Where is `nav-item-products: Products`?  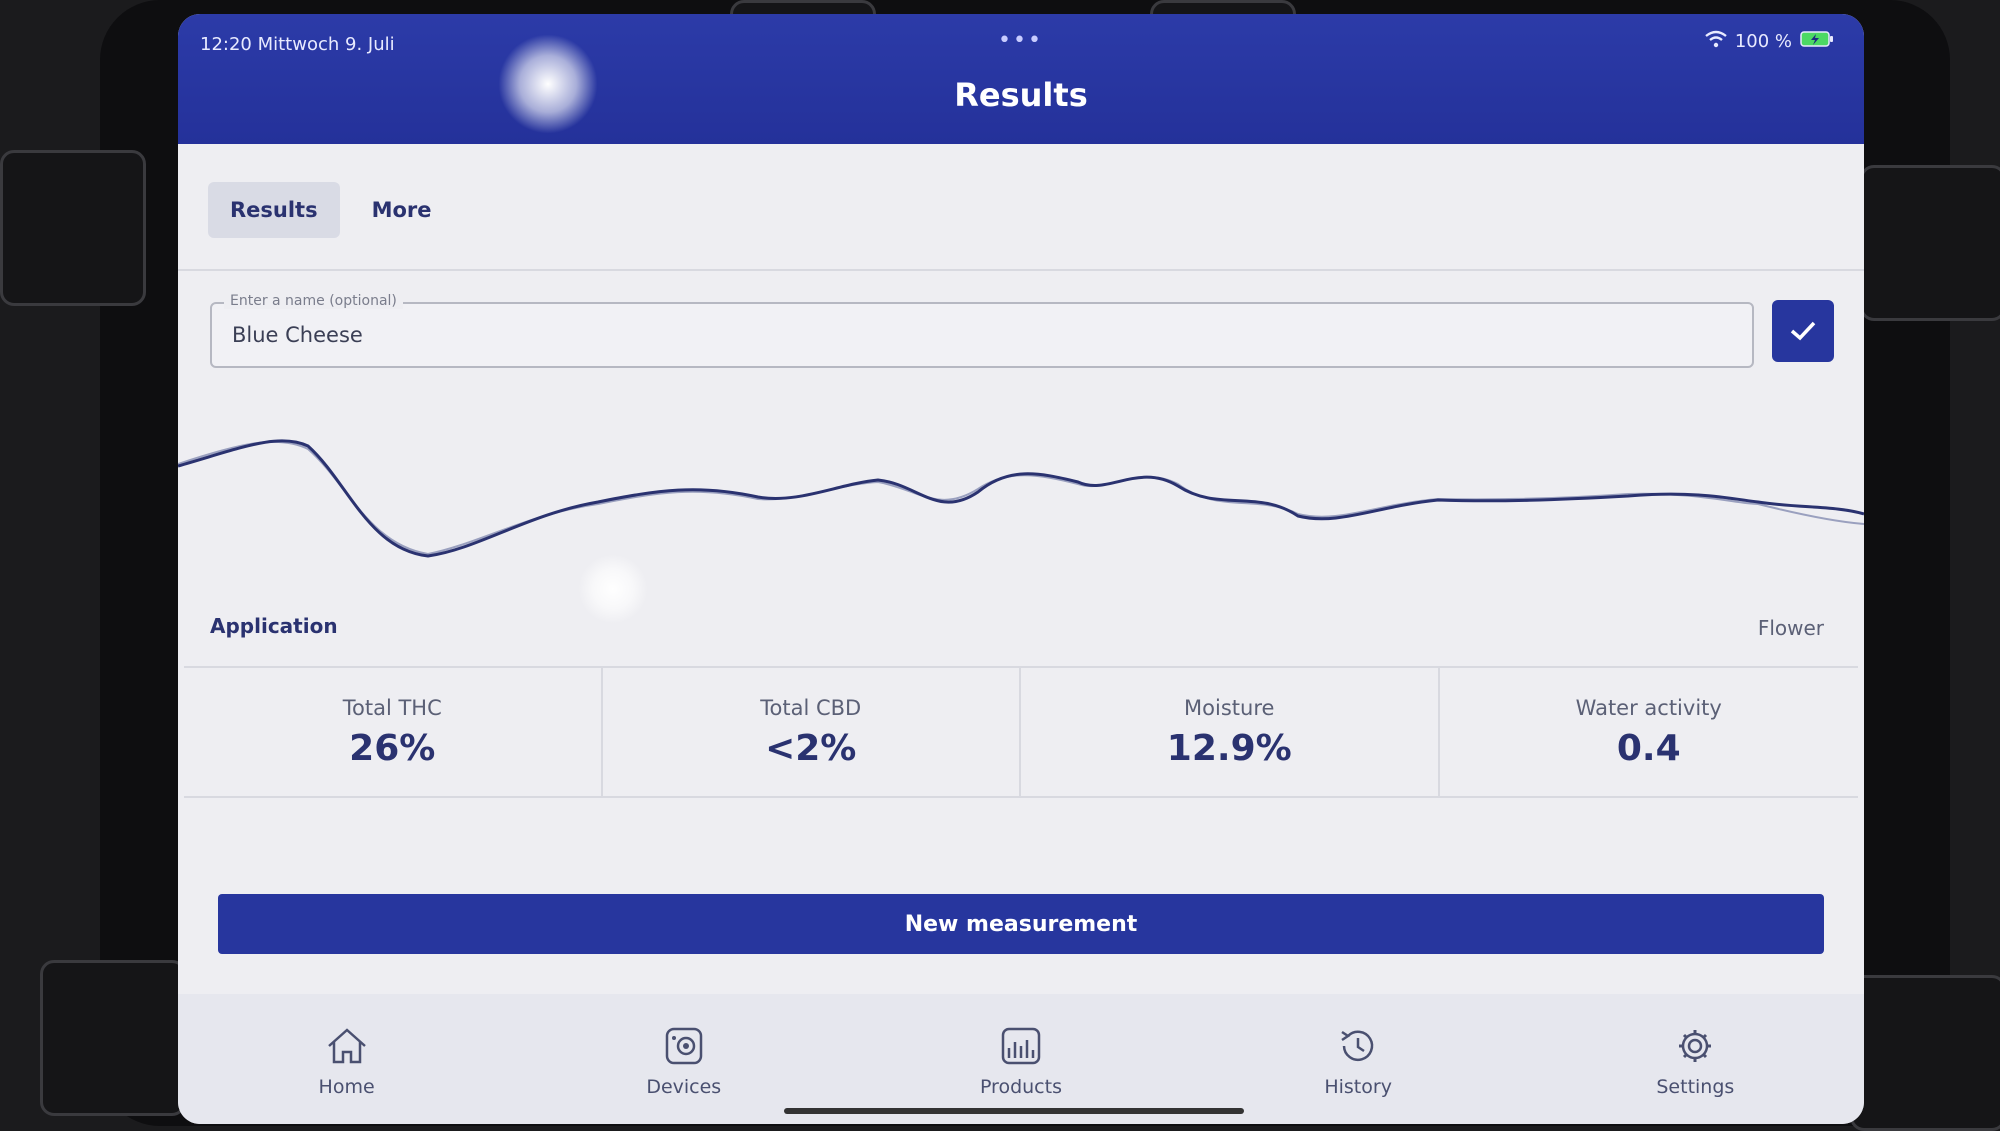 nav-item-products: Products is located at coordinates (1021, 1062).